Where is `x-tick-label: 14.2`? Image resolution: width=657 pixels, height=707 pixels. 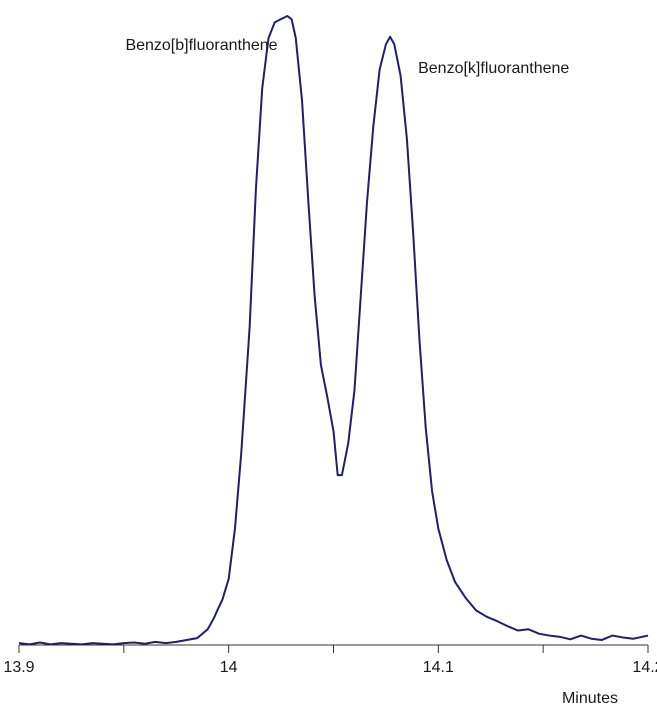
x-tick-label: 14.2 is located at coordinates (644, 667).